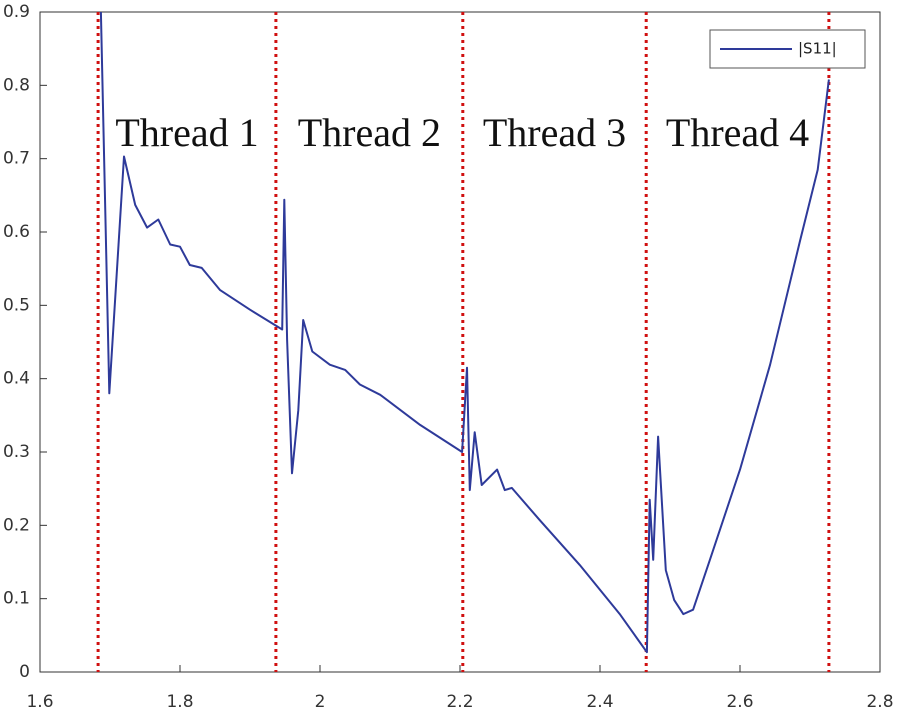 This screenshot has height=714, width=905. What do you see at coordinates (16, 525) in the screenshot?
I see `y-tick-label: 0.2` at bounding box center [16, 525].